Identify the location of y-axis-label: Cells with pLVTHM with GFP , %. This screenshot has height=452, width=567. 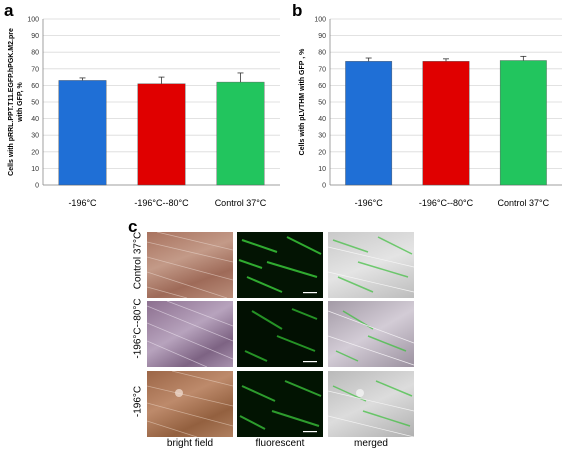
(302, 101).